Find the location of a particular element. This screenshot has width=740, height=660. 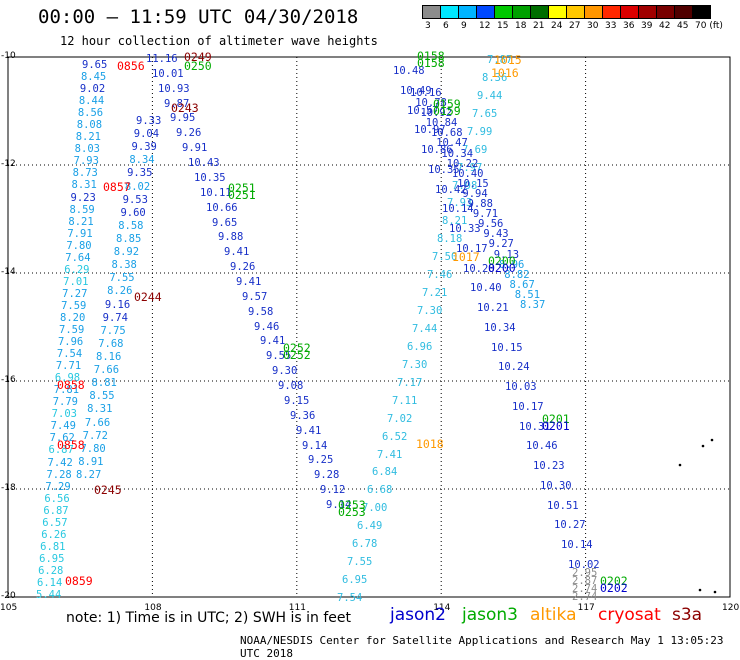

swh-value: 10.03 is located at coordinates (521, 387).